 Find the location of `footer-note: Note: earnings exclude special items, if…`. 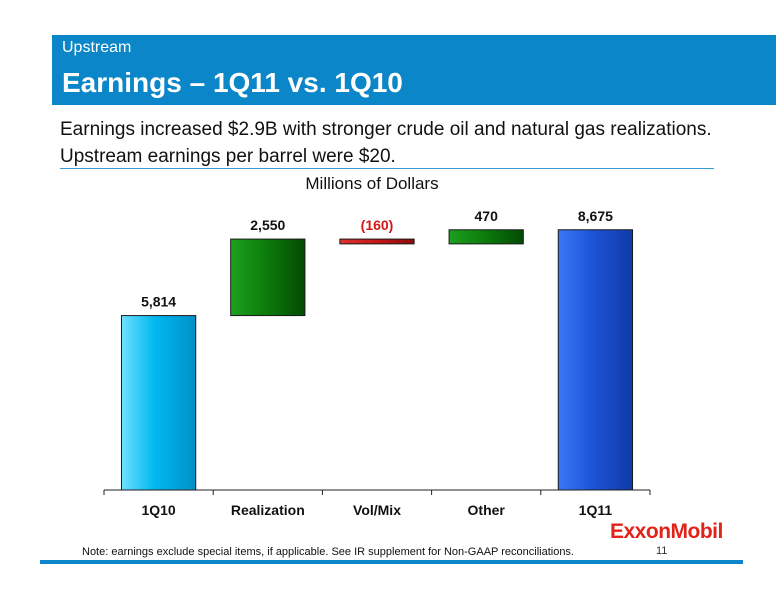

footer-note: Note: earnings exclude special items, if… is located at coordinates (328, 552).